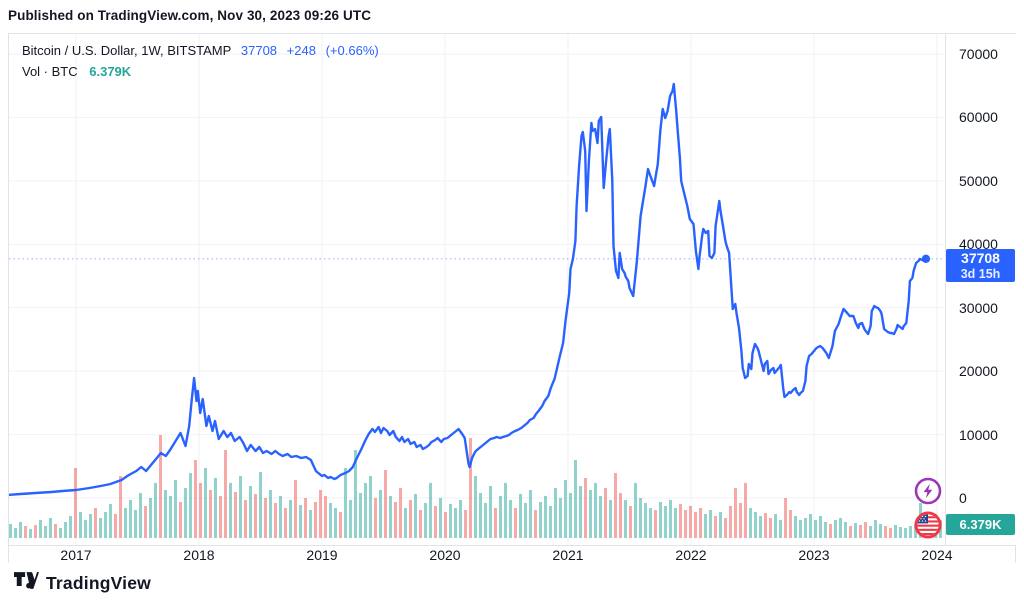  Describe the element at coordinates (568, 555) in the screenshot. I see `time-scale-label: 2021` at that location.